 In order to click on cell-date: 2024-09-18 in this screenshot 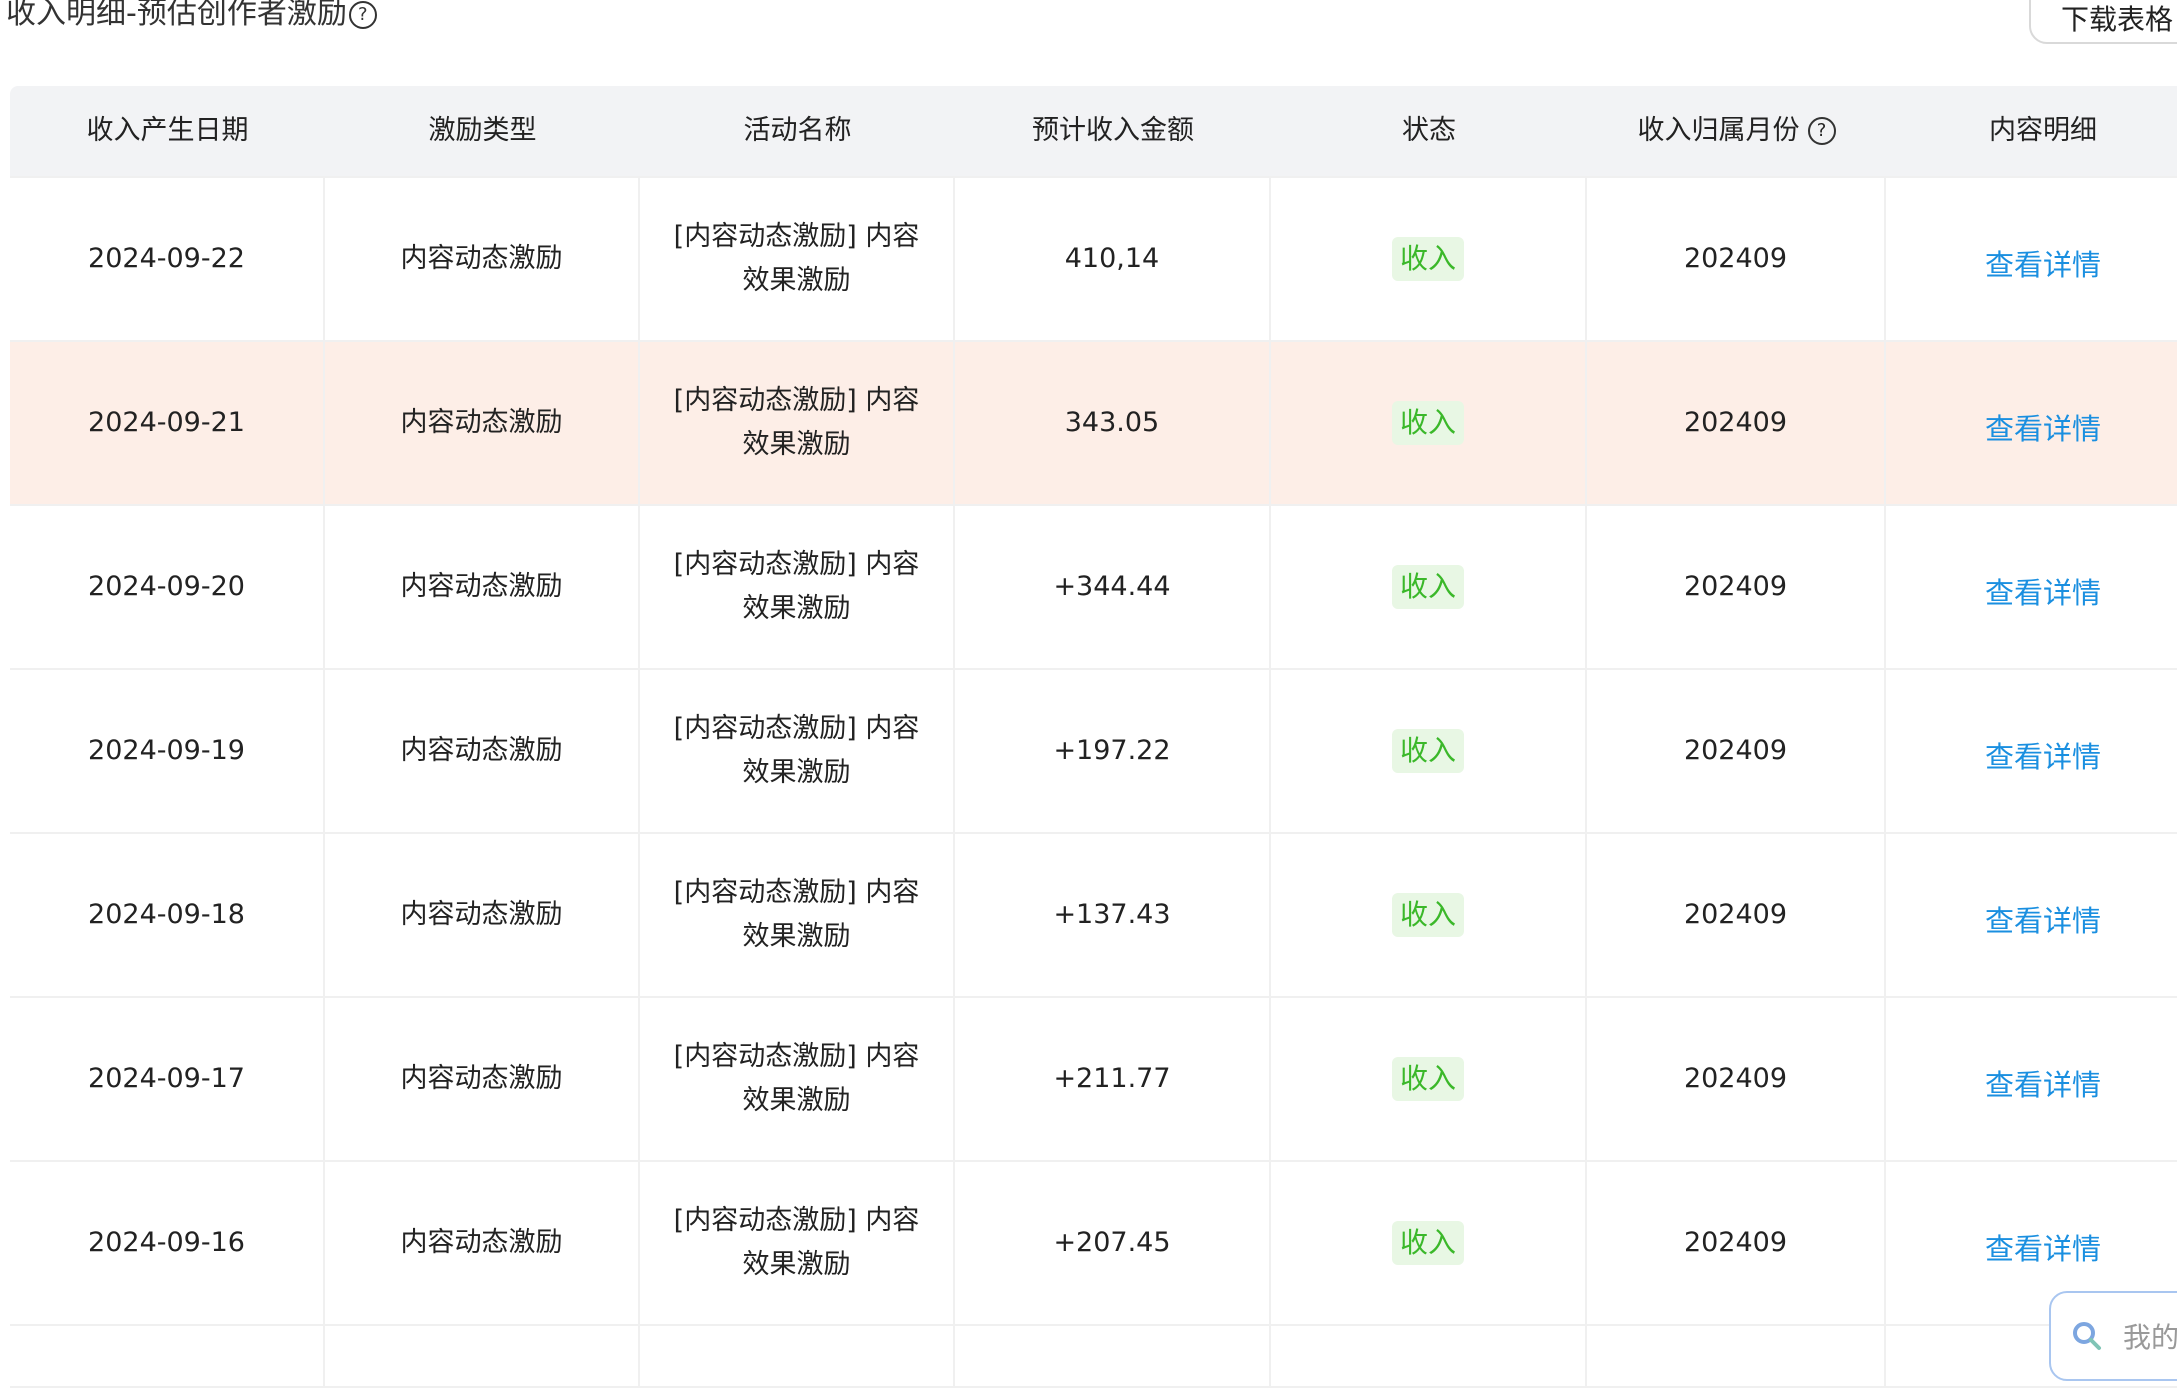, I will do `click(167, 915)`.